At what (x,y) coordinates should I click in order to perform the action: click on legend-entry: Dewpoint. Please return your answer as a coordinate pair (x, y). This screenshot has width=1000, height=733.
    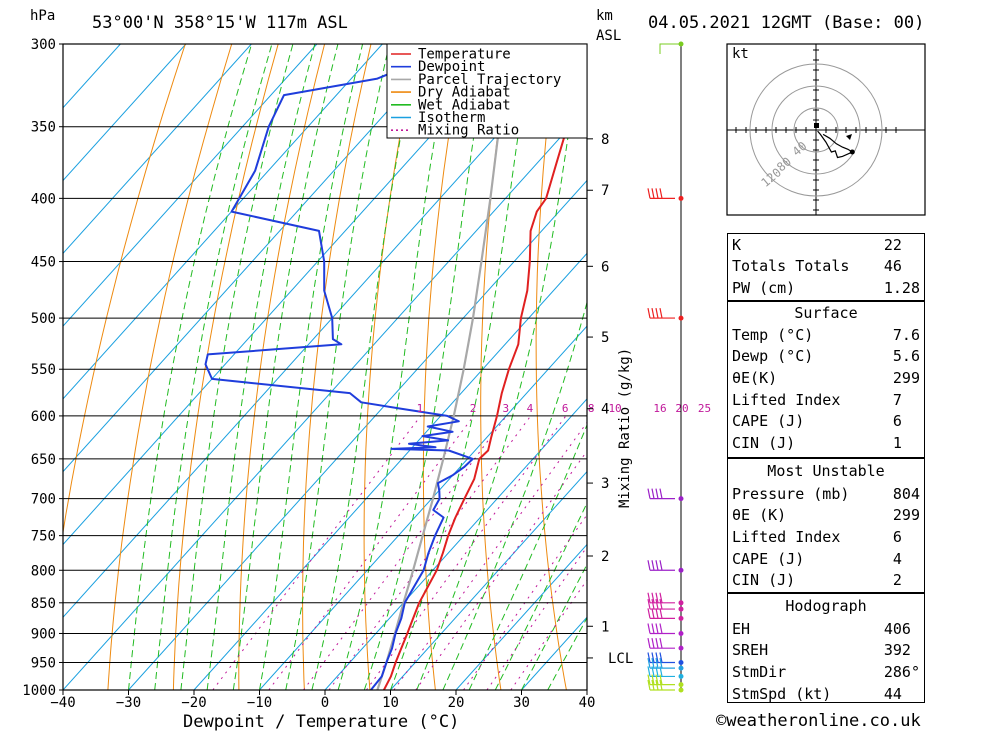
    Looking at the image, I should click on (451, 67).